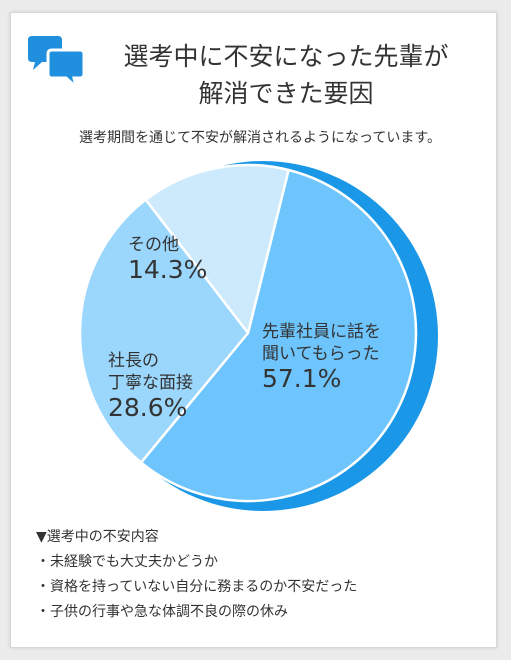 This screenshot has height=660, width=511. Describe the element at coordinates (286, 56) in the screenshot. I see `title-line-1: 選考中に不安になった先輩が` at that location.